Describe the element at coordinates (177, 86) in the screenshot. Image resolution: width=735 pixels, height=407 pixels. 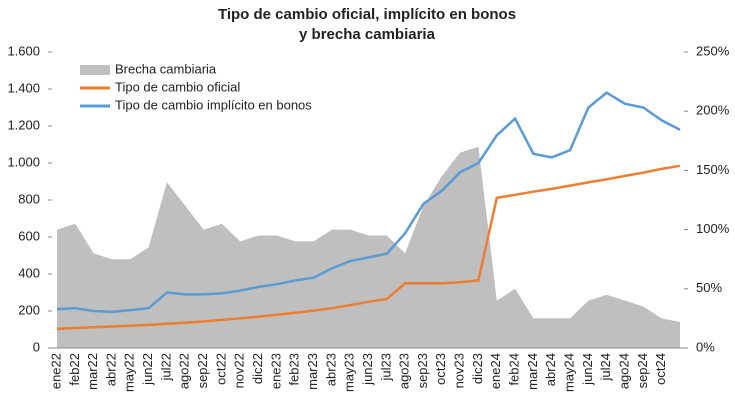
I see `legend-label: Tipo de cambio oficial` at that location.